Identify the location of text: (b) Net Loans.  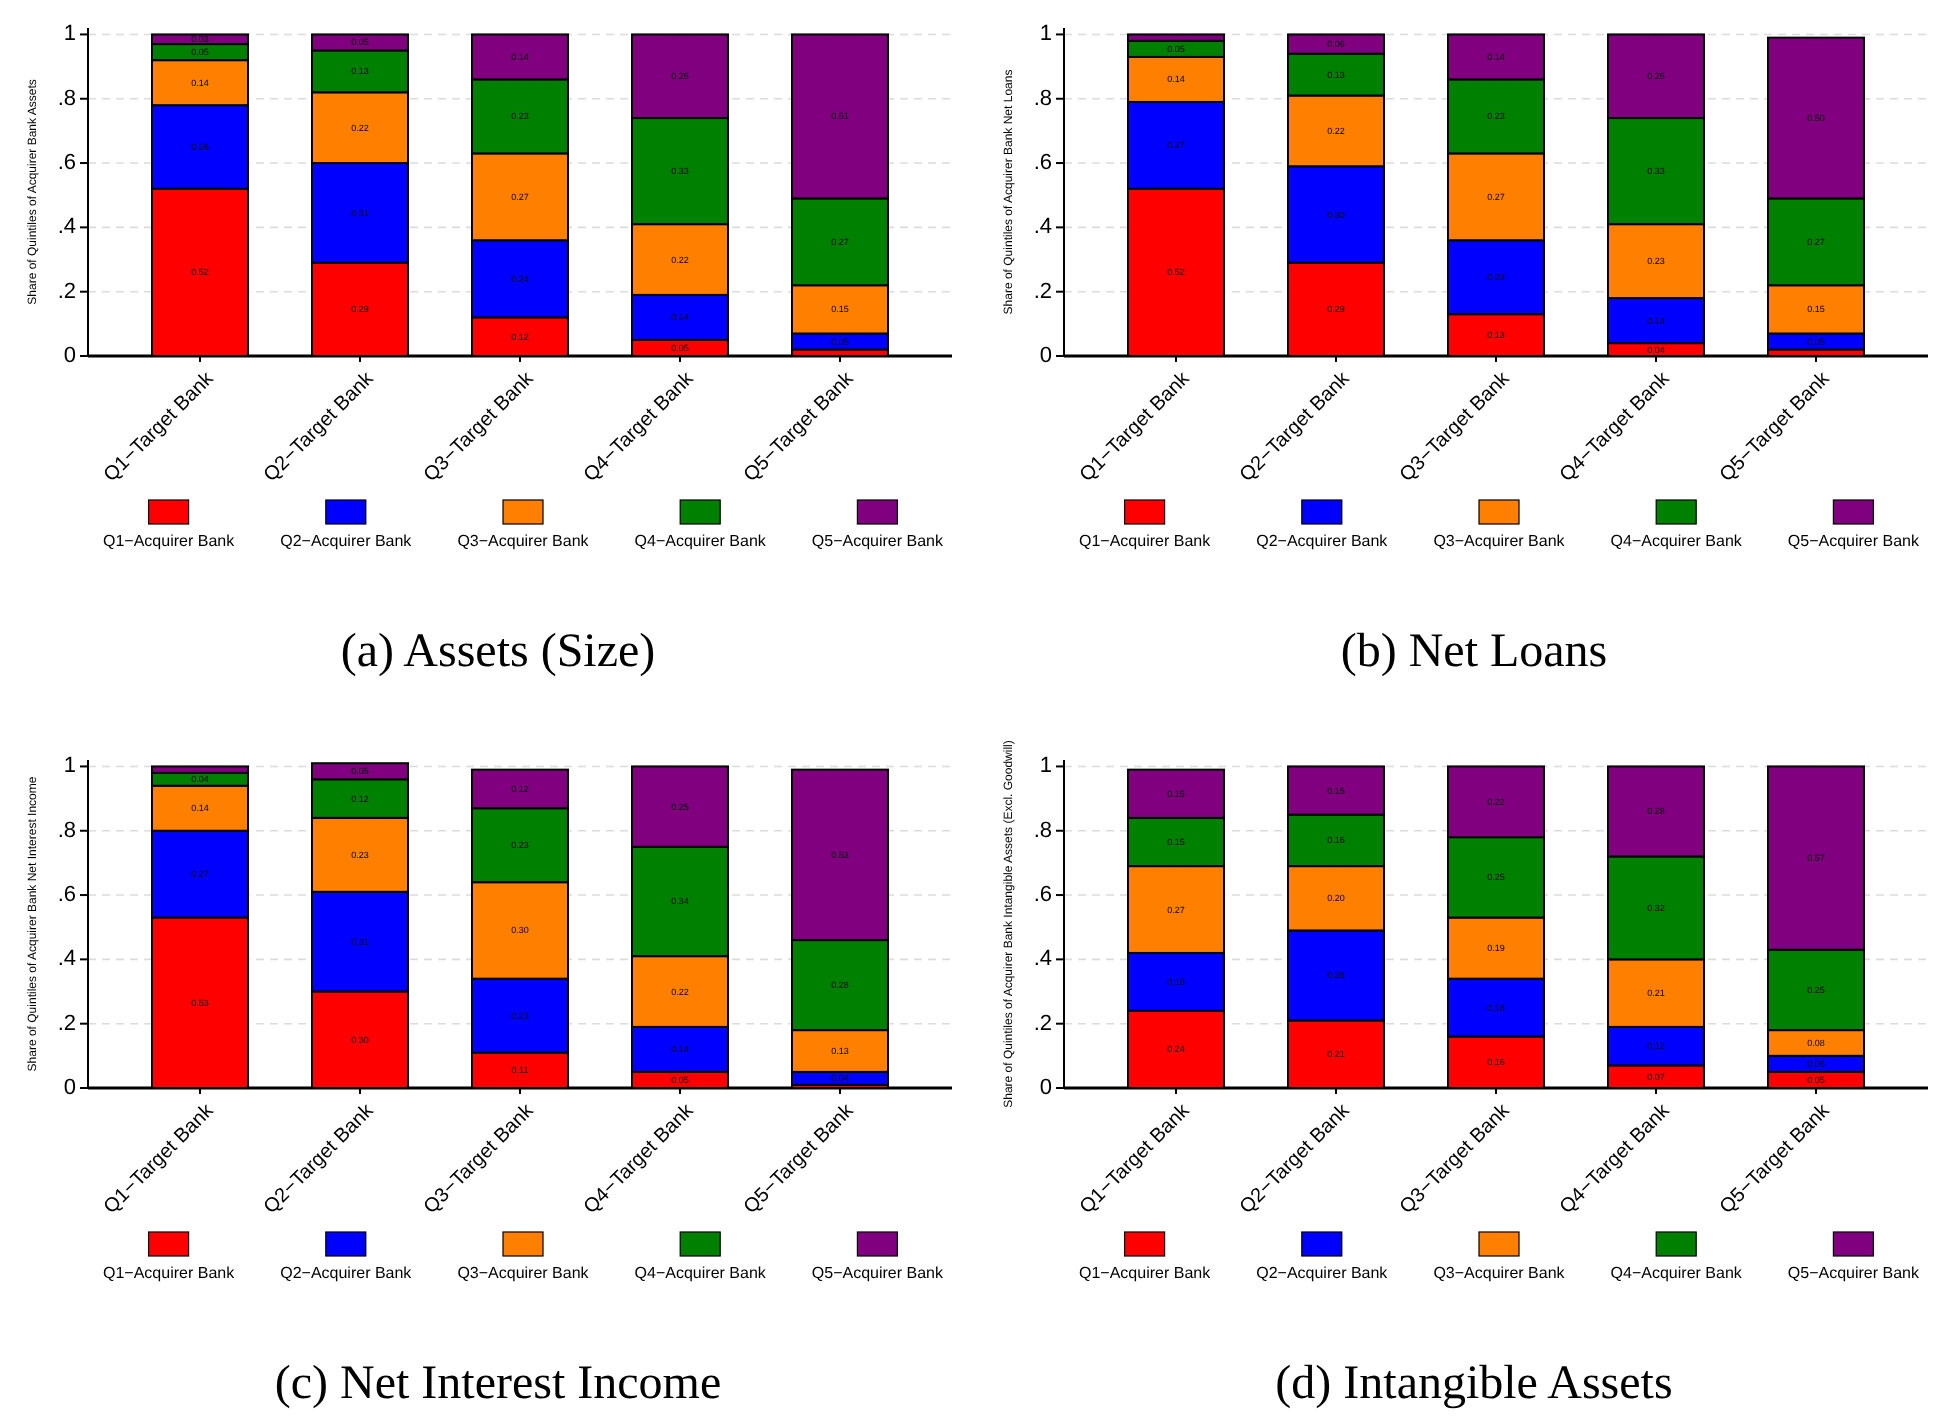
(1474, 652).